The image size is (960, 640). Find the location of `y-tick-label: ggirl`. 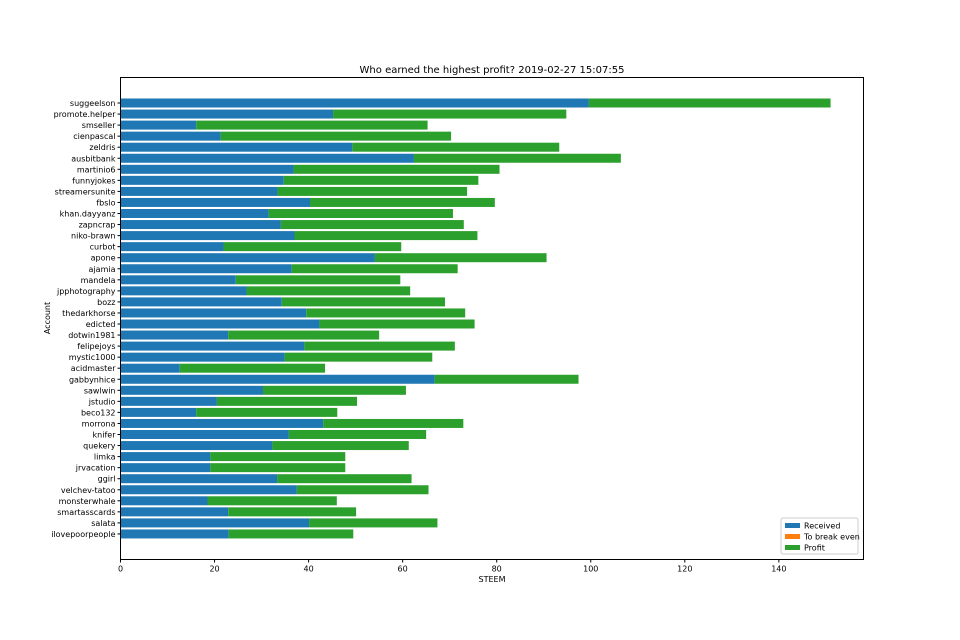

y-tick-label: ggirl is located at coordinates (107, 479).